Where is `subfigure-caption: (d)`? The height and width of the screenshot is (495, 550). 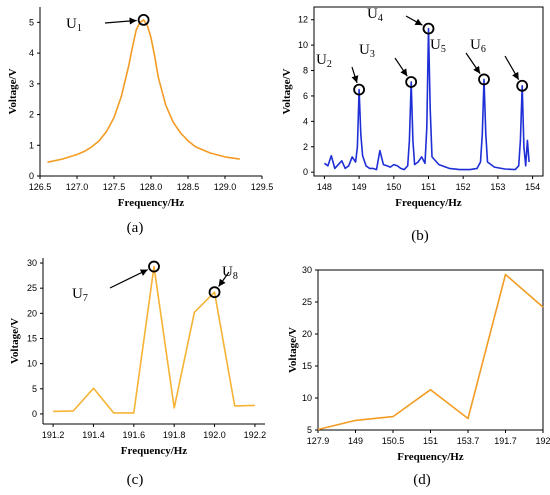
subfigure-caption: (d) is located at coordinates (422, 480).